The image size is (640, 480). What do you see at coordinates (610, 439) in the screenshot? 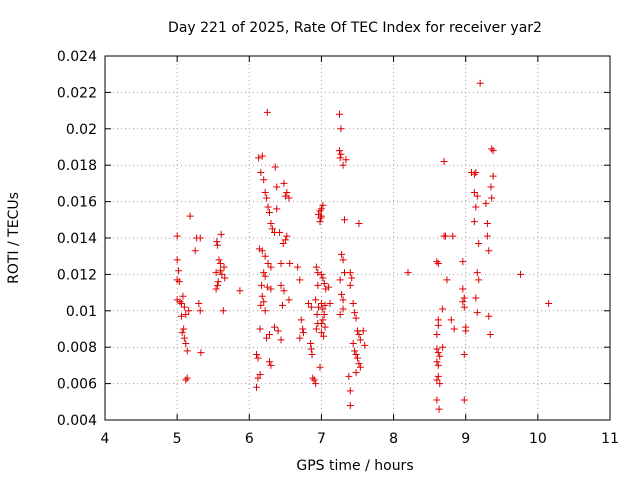
I see `x-tick-label: 11` at bounding box center [610, 439].